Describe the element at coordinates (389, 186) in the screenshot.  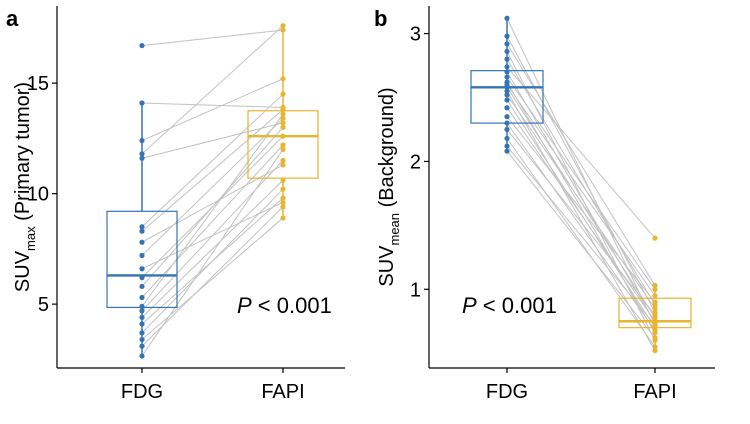
I see `y-axis-title: SUVmean (Background)` at that location.